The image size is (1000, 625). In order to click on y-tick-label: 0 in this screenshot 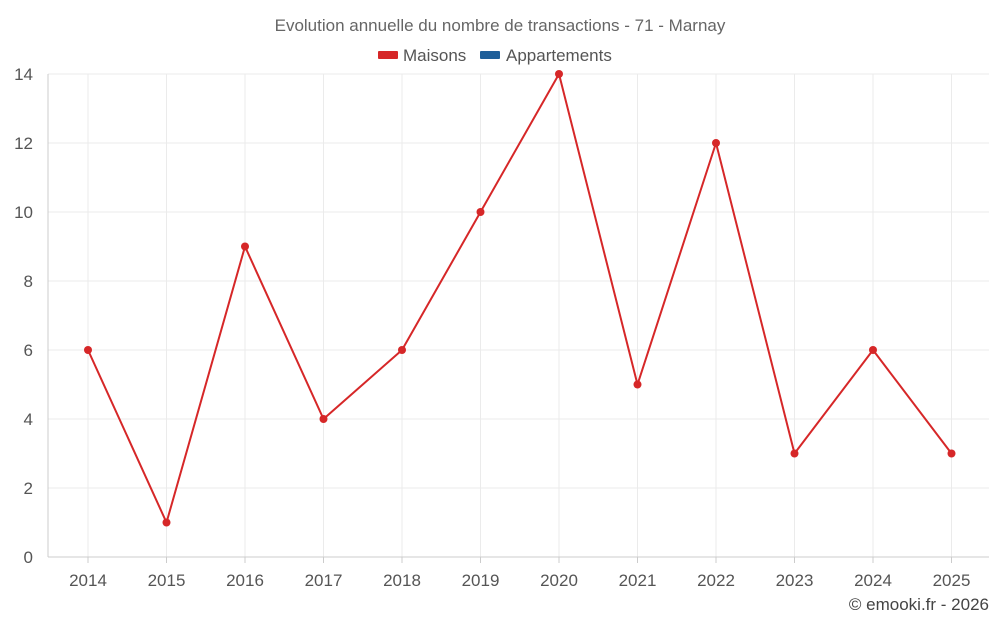, I will do `click(28, 557)`.